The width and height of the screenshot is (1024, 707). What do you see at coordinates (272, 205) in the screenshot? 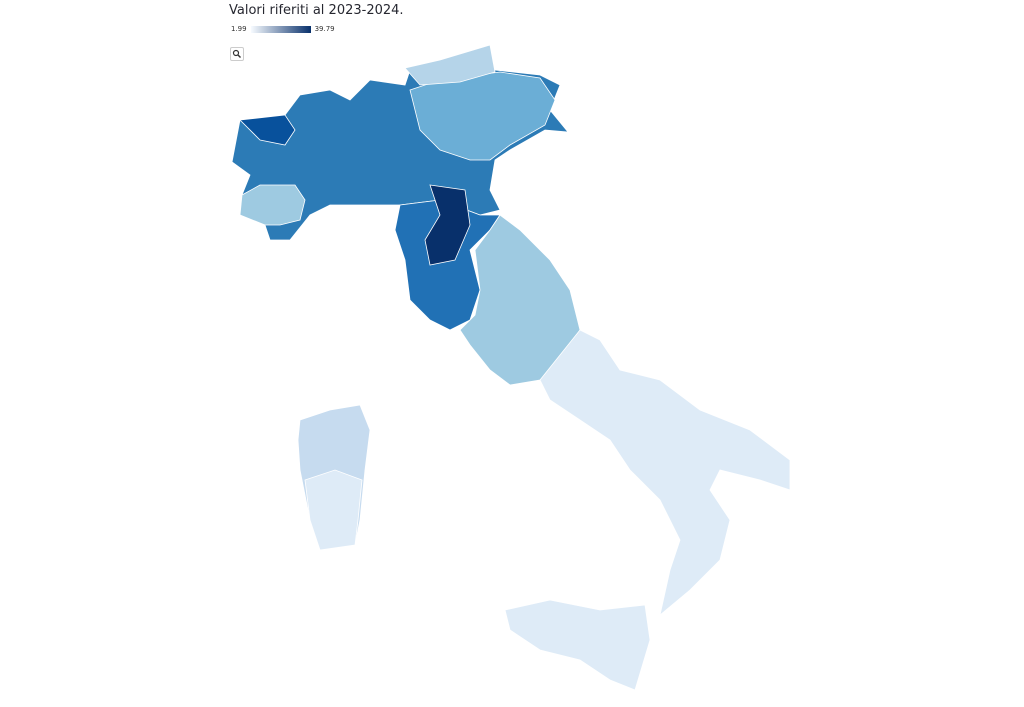
I see `west-region` at bounding box center [272, 205].